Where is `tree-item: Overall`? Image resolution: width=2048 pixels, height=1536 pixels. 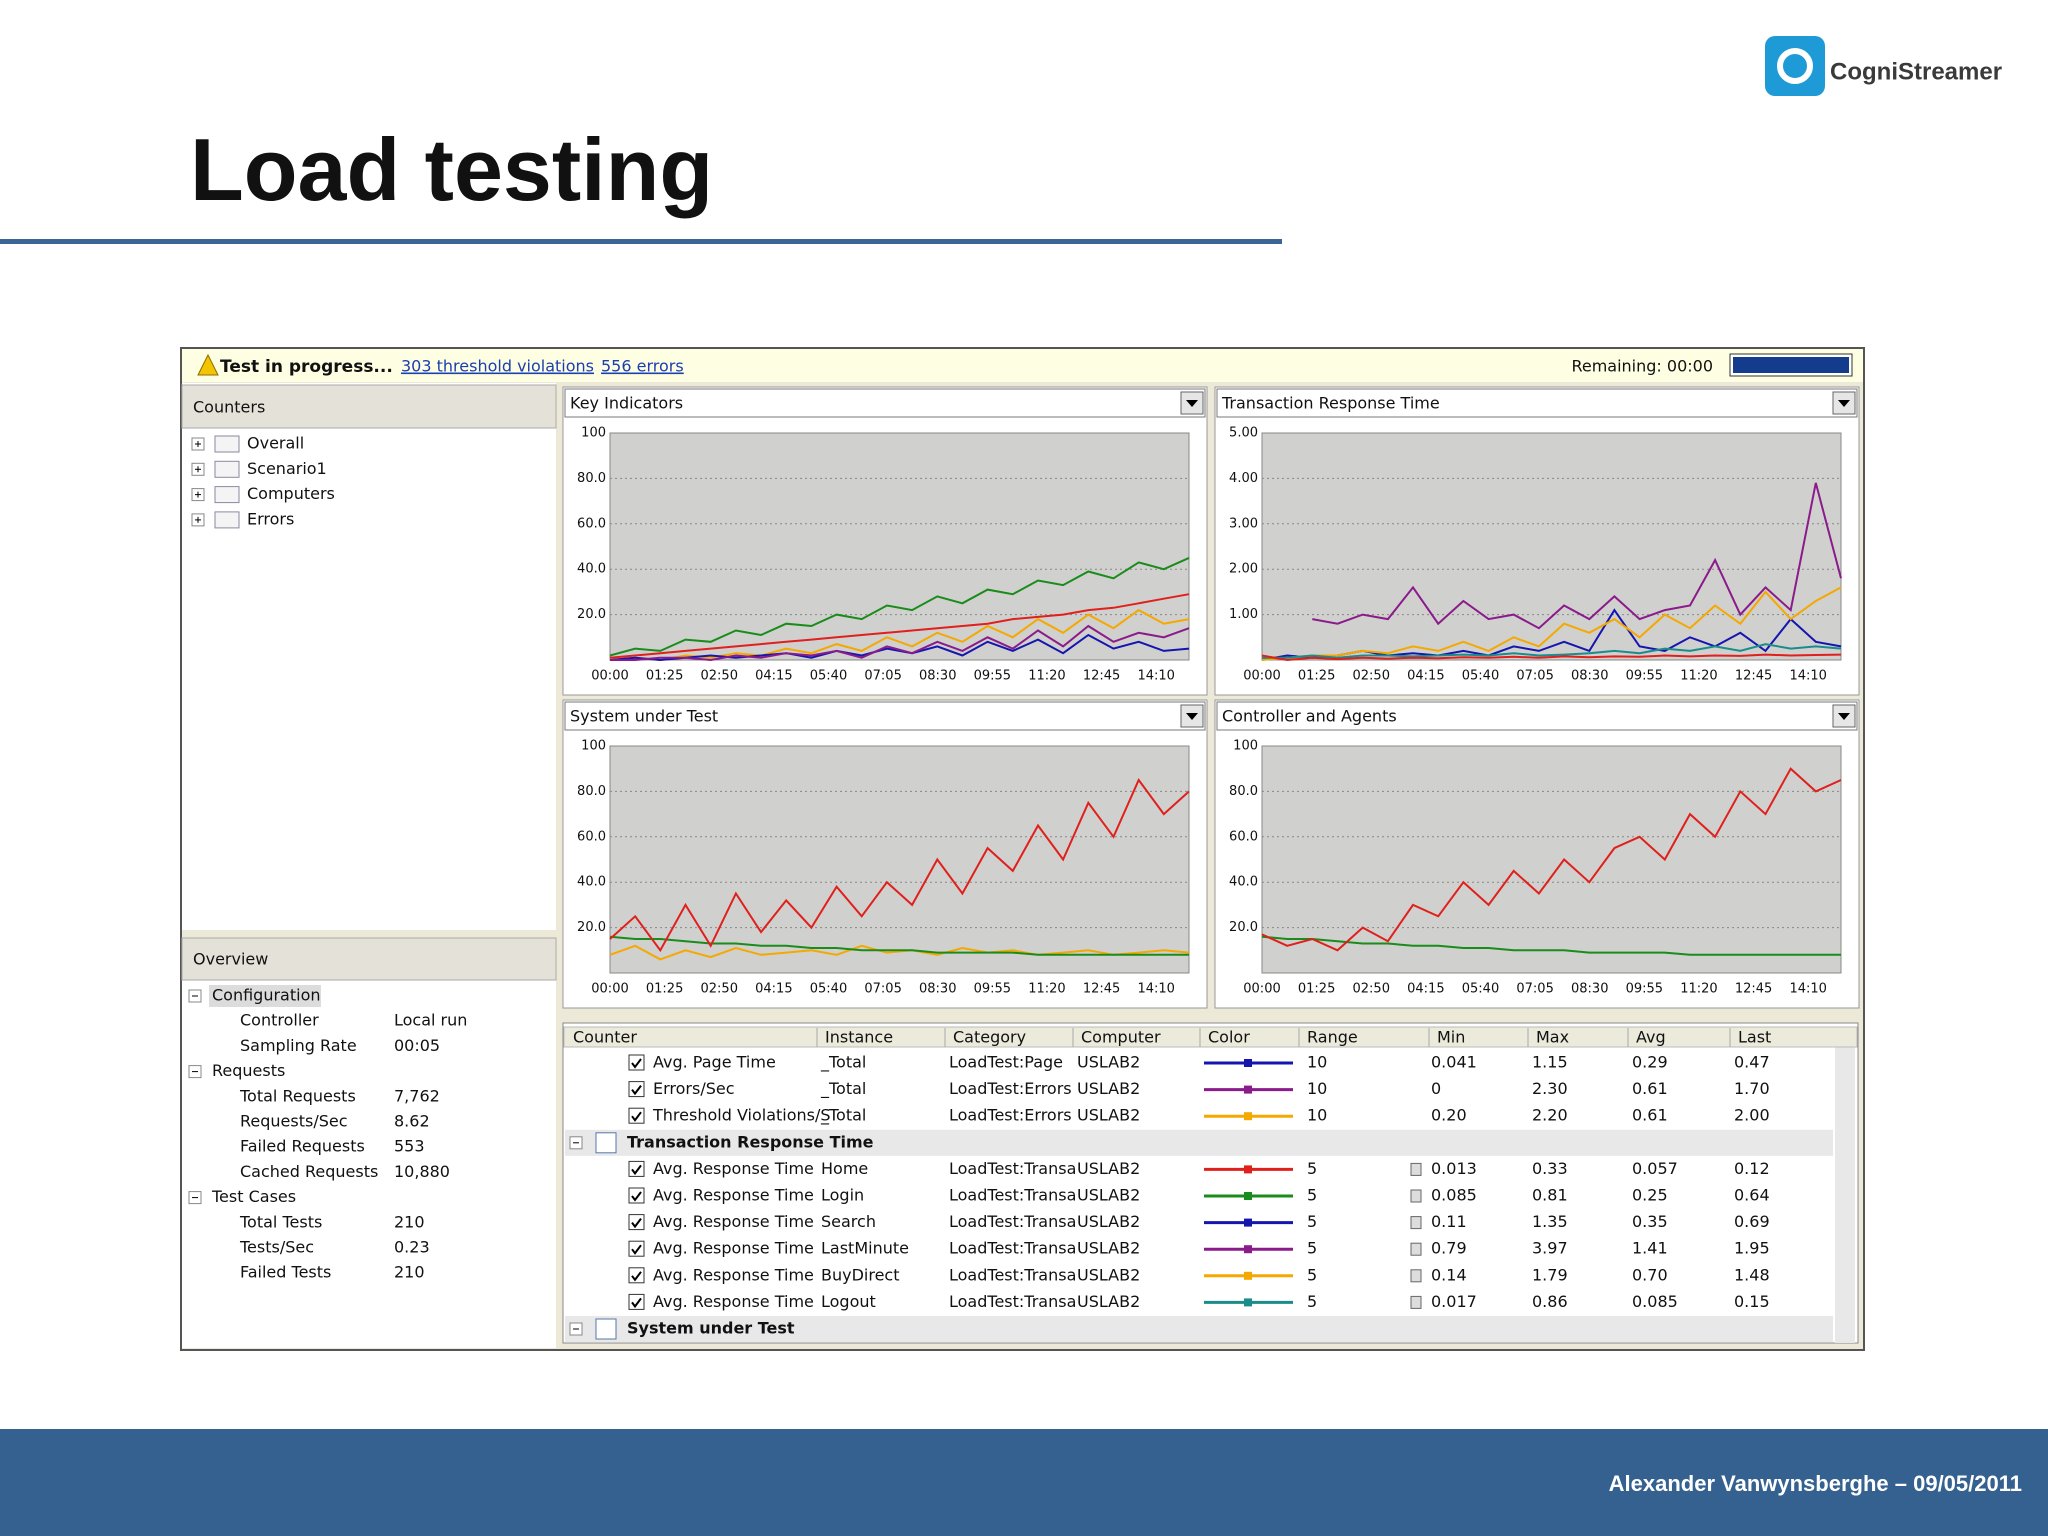
tree-item: Overall is located at coordinates (275, 443).